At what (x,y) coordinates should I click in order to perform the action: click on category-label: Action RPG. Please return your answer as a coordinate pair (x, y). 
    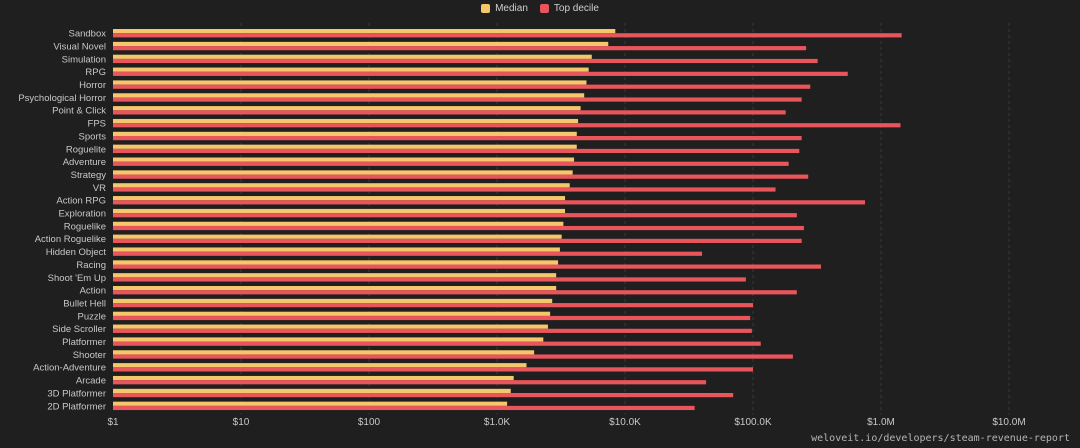
    Looking at the image, I should click on (81, 201).